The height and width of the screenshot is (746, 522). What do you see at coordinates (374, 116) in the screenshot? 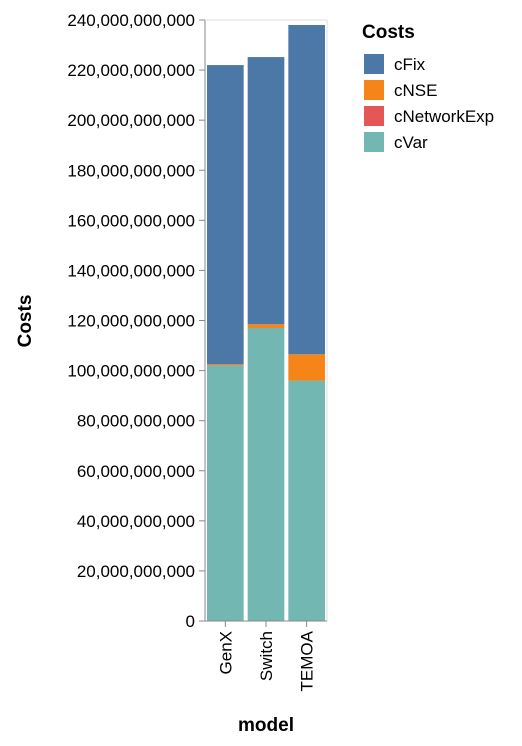
I see `legend-swatch-cNetworkExp` at bounding box center [374, 116].